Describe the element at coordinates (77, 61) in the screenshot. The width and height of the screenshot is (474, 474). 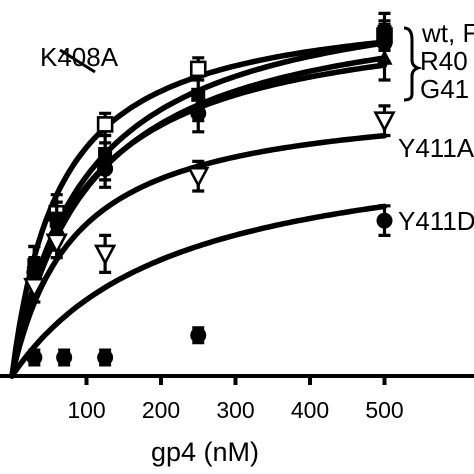
I see `k408a-leader-line` at that location.